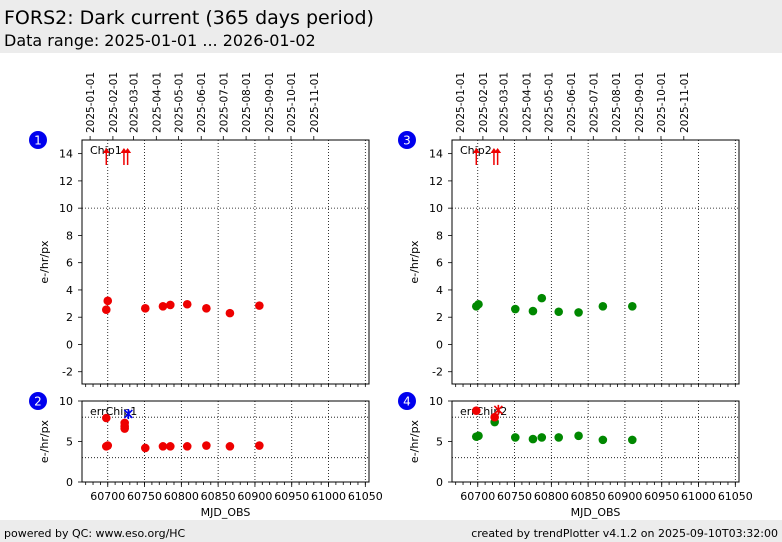 Image resolution: width=782 pixels, height=542 pixels. Describe the element at coordinates (113, 411) in the screenshot. I see `chart2-series-label: errChip1` at that location.